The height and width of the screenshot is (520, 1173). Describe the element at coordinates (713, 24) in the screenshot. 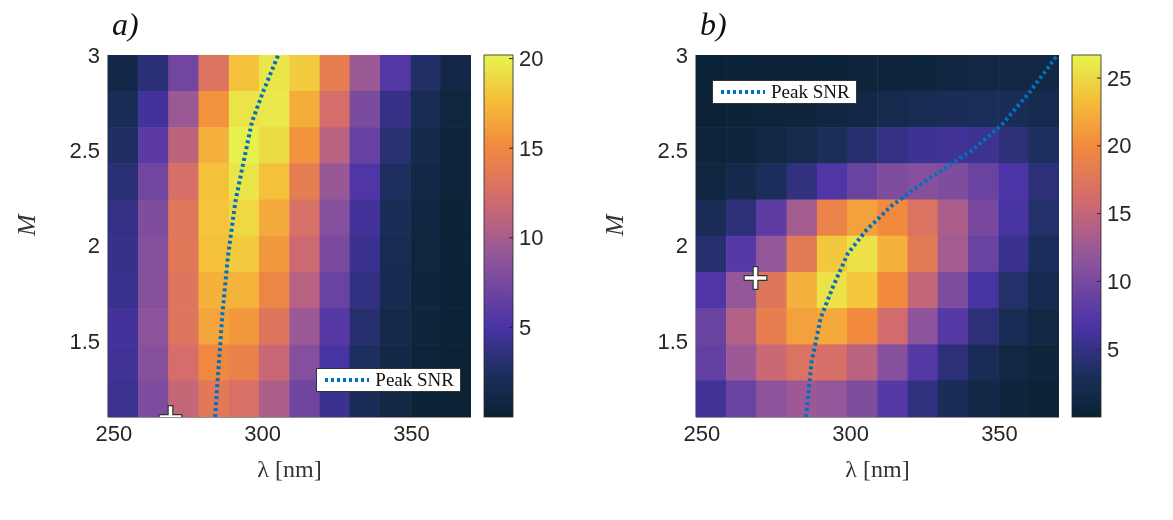

I see `chart-title: b)` at that location.